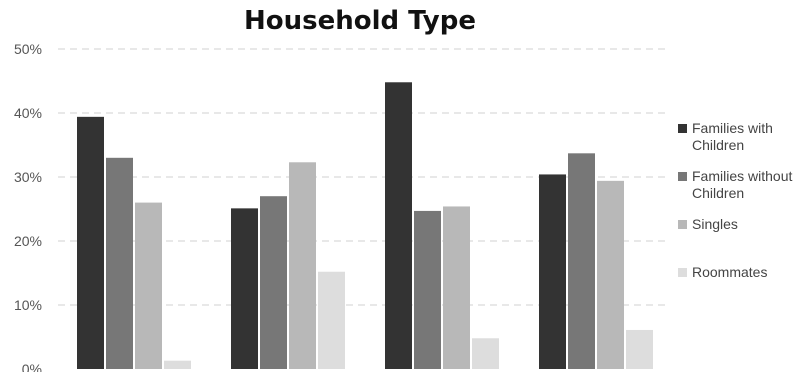 This screenshot has width=805, height=372. Describe the element at coordinates (28, 241) in the screenshot. I see `y-tick-label: 20%` at that location.